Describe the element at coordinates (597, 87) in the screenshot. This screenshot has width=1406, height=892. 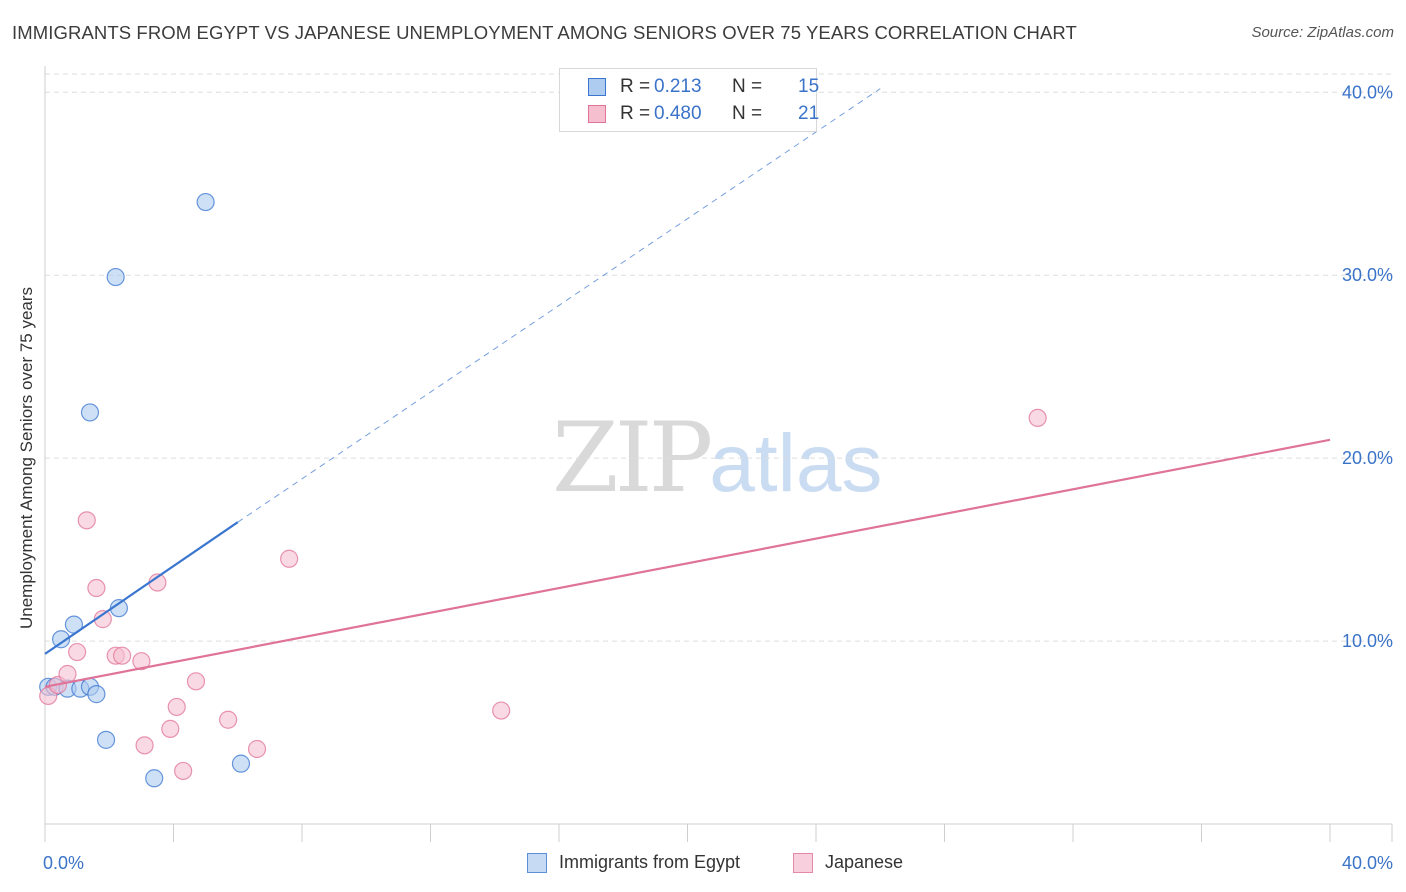
I see `egypt-swatch` at that location.